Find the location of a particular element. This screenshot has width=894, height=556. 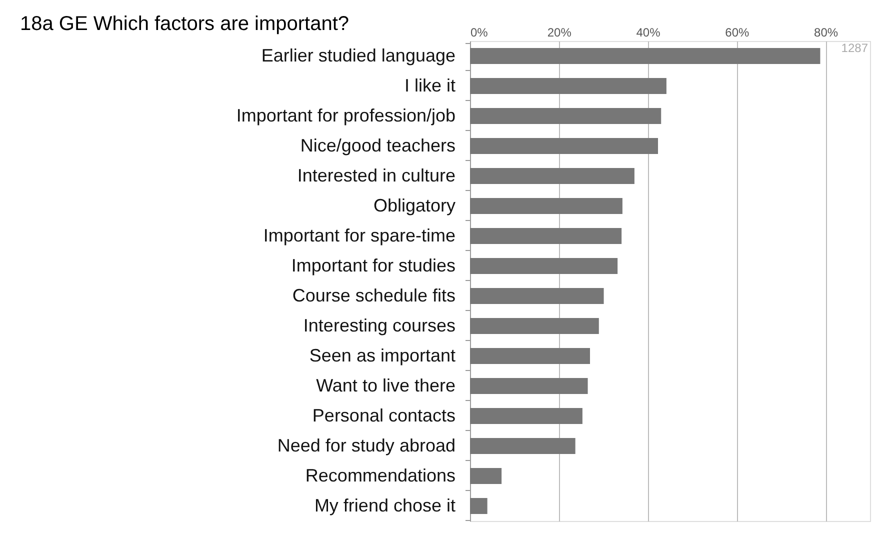

y-tick-label: Important for studies is located at coordinates (373, 266).